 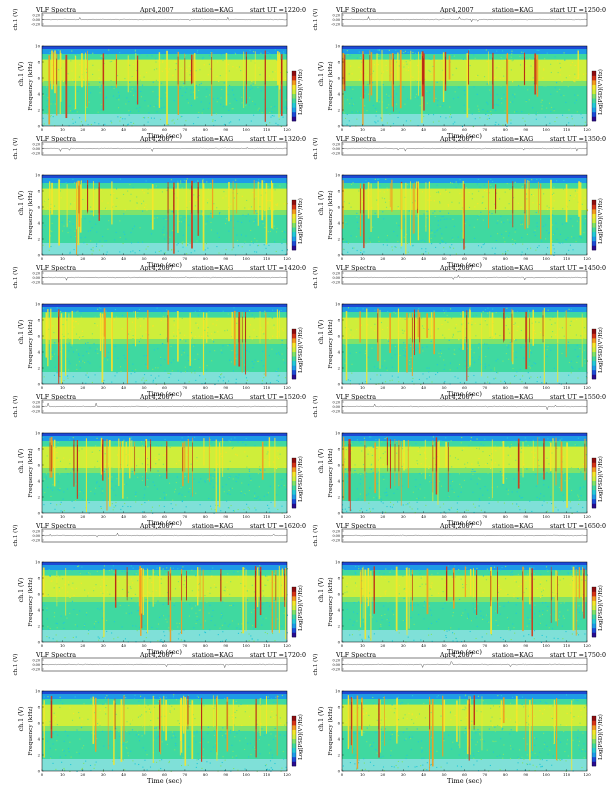 What do you see at coordinates (42, 129) in the screenshot?
I see `x-tick-label: 0` at bounding box center [42, 129].